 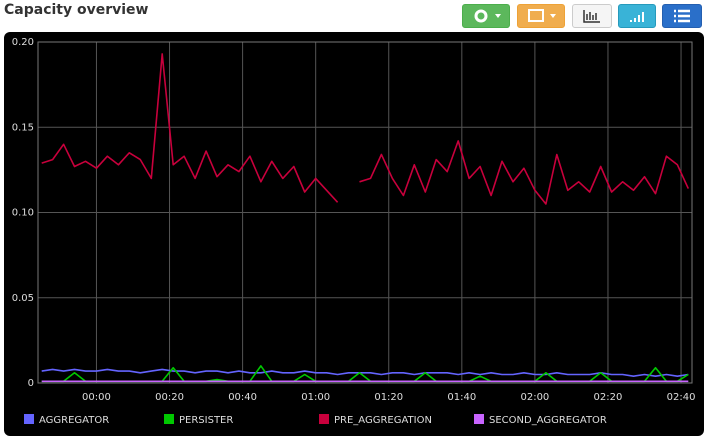 I want to click on list-button, so click(x=682, y=16).